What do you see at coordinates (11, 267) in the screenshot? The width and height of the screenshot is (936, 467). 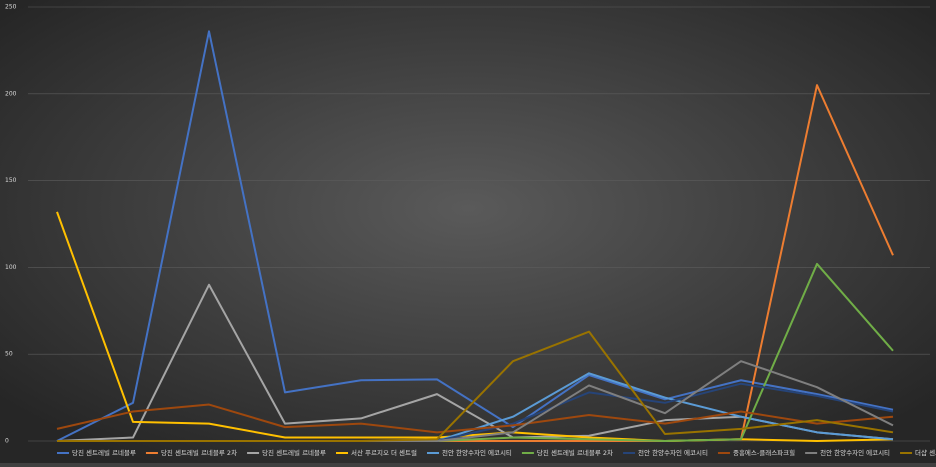 I see `y-tick-label: 100` at bounding box center [11, 267].